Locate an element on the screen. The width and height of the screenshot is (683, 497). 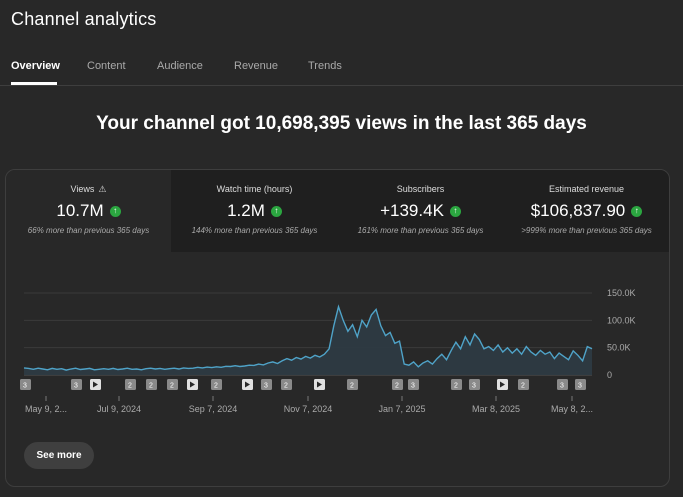
metric-value: 10.7M ↑ is located at coordinates (88, 211).